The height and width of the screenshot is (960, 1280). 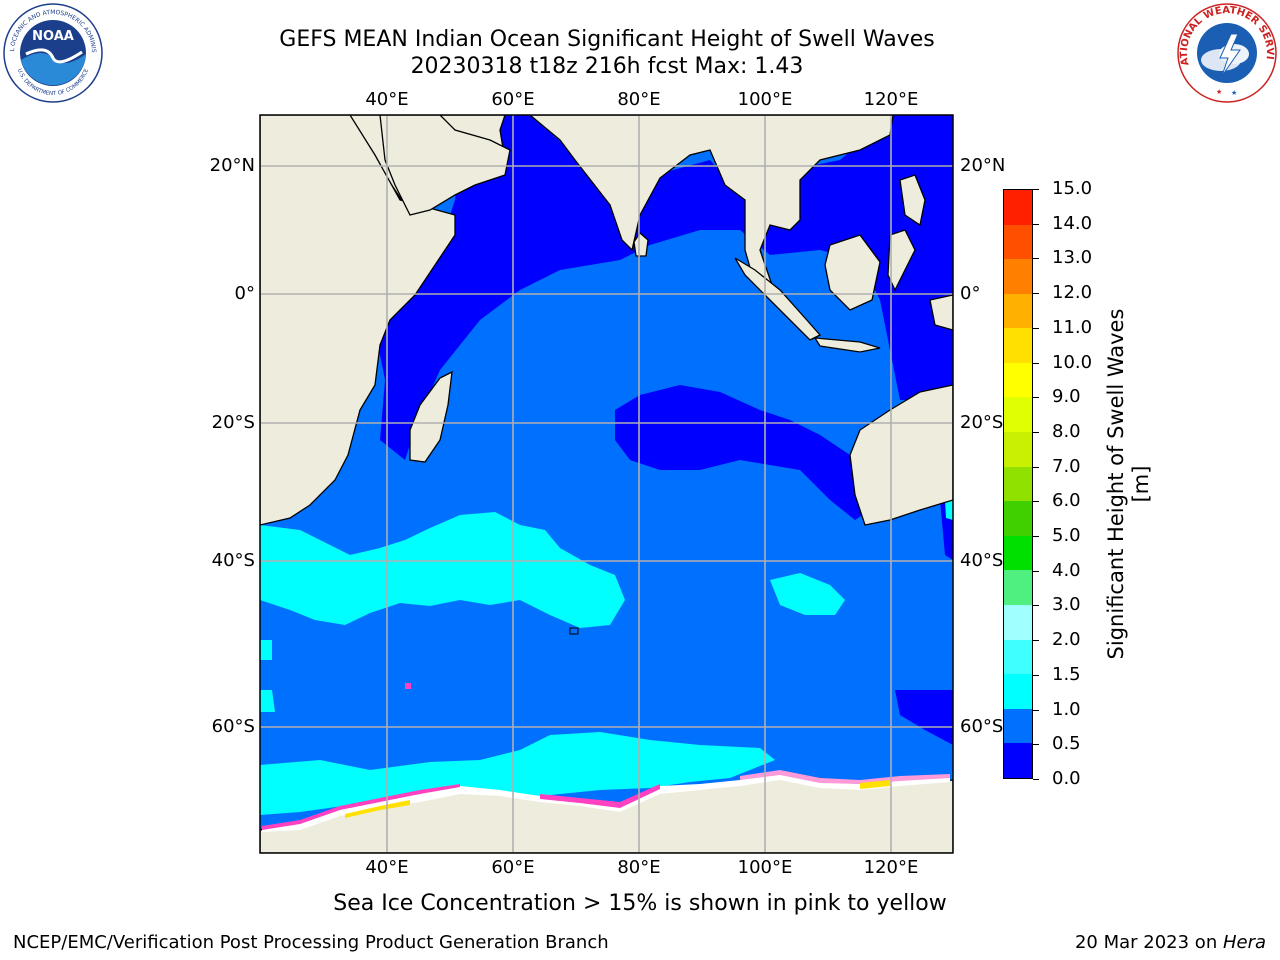 What do you see at coordinates (387, 99) in the screenshot?
I see `lon-label-top-40e: 40°E` at bounding box center [387, 99].